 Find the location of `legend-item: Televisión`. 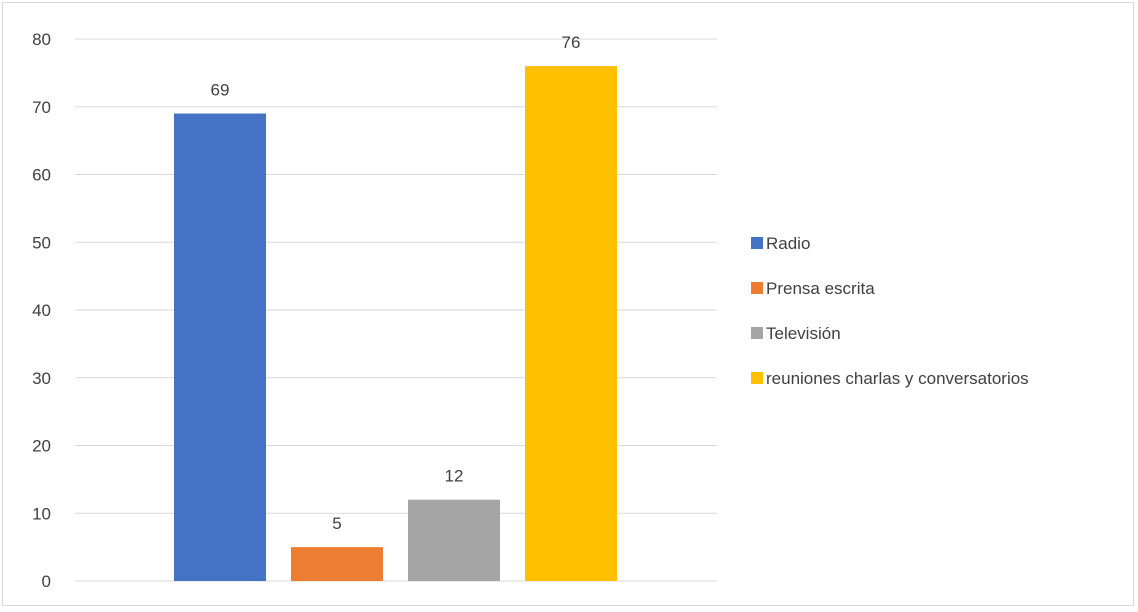

legend-item: Televisión is located at coordinates (796, 333).